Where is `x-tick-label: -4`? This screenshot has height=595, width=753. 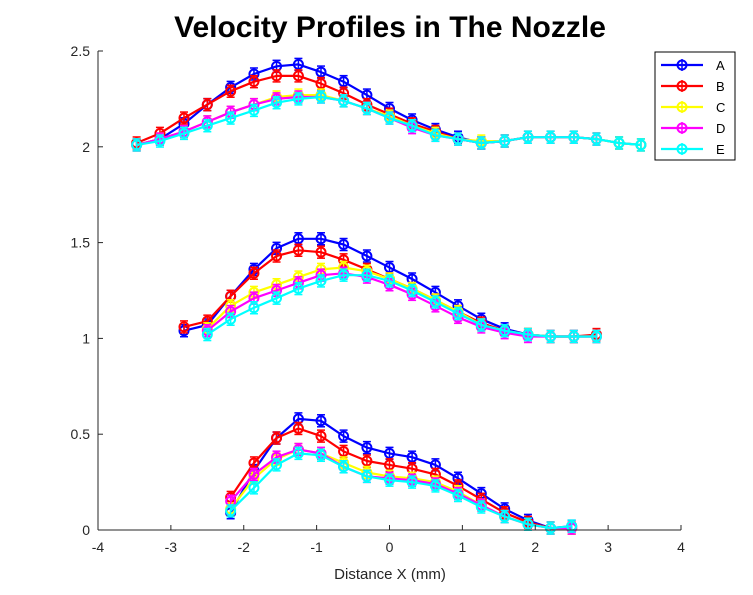 x-tick-label: -4 is located at coordinates (98, 547).